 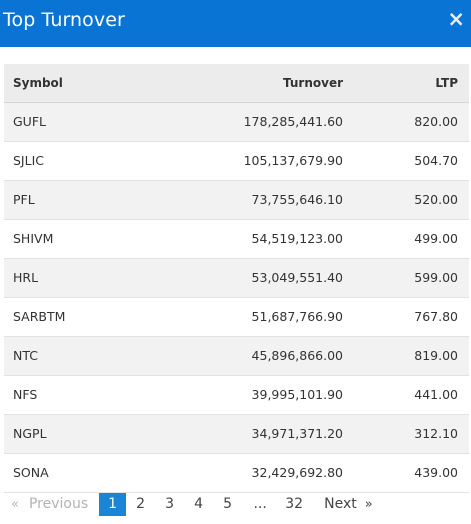 I want to click on cell-turnover: 178,285,441.60, so click(x=253, y=122).